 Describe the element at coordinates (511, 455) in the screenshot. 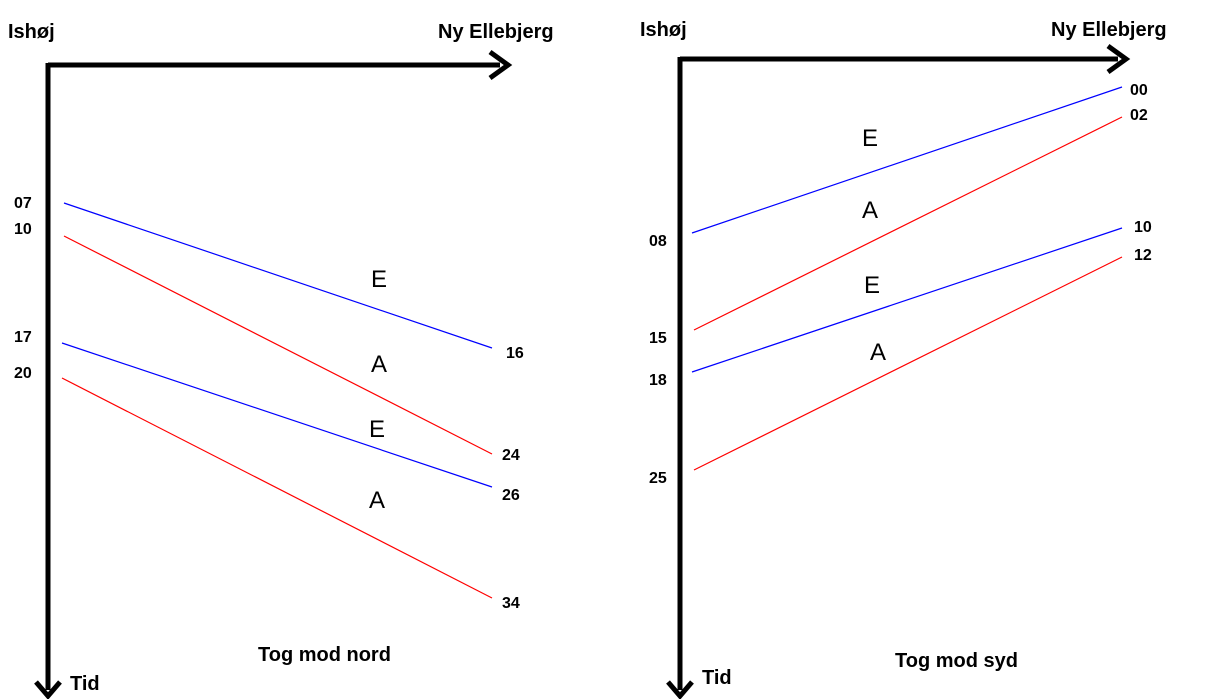

I see `arrive-time: 24` at that location.